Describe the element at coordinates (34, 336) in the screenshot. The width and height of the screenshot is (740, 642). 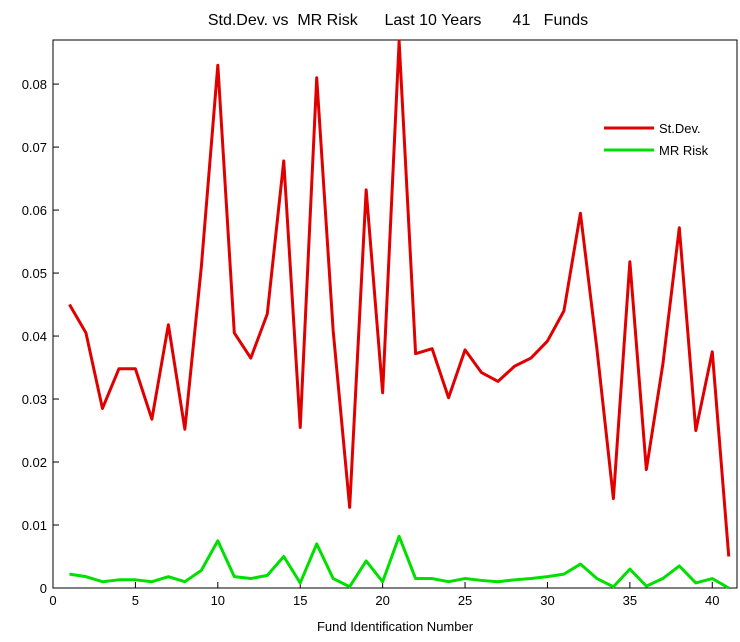
I see `y-tick-label: 0.04` at that location.